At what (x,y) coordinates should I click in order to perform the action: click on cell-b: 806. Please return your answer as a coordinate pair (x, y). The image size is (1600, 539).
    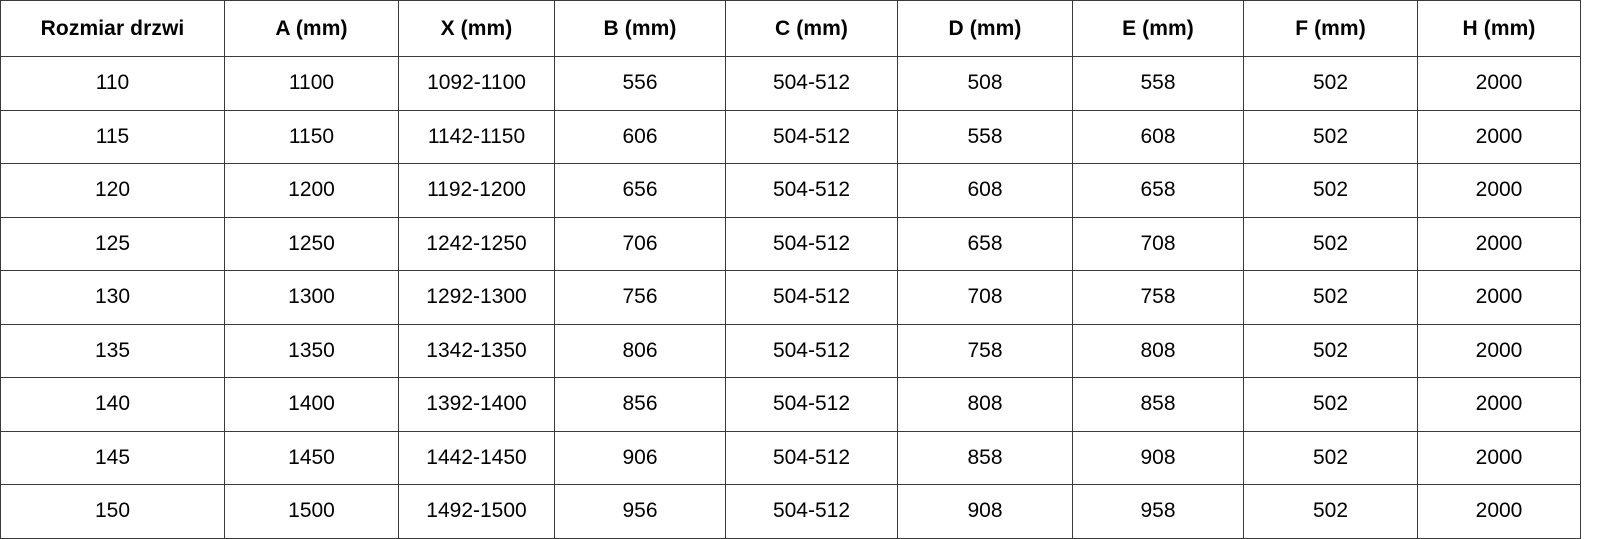
    Looking at the image, I should click on (640, 350).